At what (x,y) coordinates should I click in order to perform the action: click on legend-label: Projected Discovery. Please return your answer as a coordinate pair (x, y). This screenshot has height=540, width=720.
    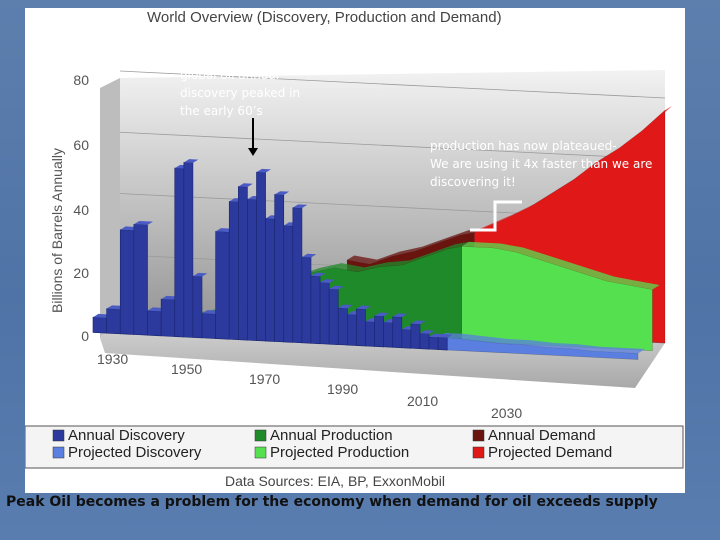
    Looking at the image, I should click on (135, 452).